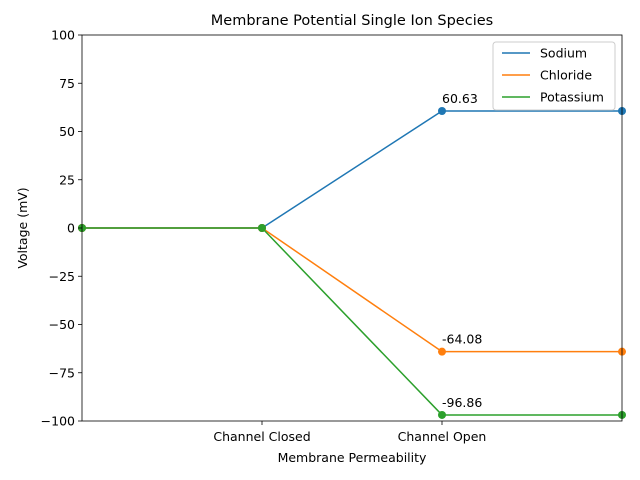 This screenshot has height=480, width=640. I want to click on x-tick-label: Channel Closed, so click(261, 436).